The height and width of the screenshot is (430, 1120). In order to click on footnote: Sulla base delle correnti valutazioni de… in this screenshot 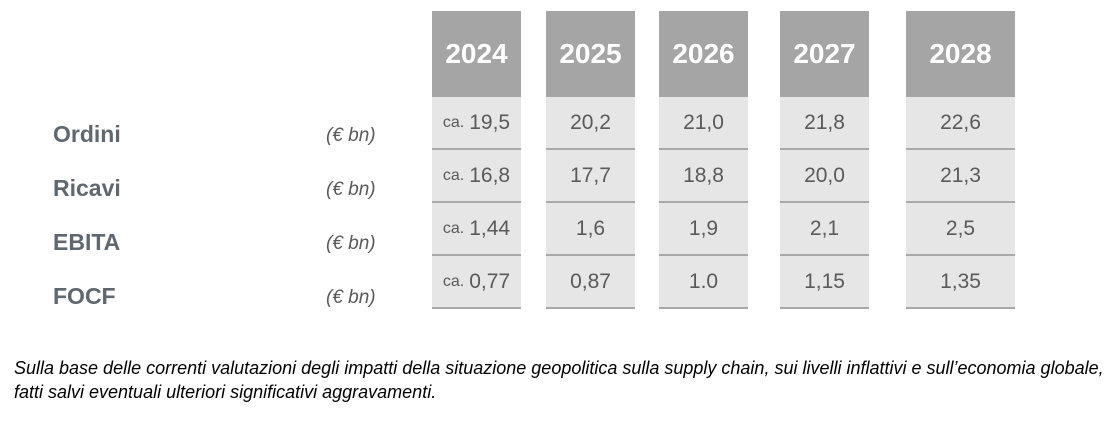, I will do `click(559, 380)`.